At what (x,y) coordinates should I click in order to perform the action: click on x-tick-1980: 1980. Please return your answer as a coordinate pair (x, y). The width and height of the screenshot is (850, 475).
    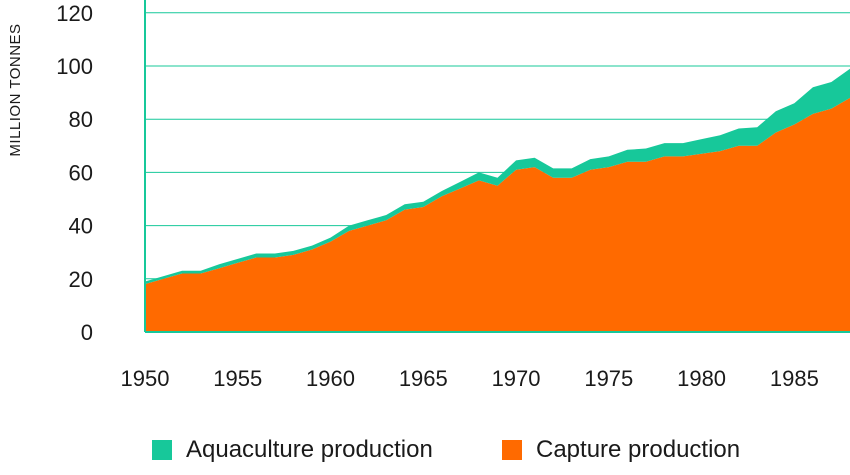
    Looking at the image, I should click on (701, 378).